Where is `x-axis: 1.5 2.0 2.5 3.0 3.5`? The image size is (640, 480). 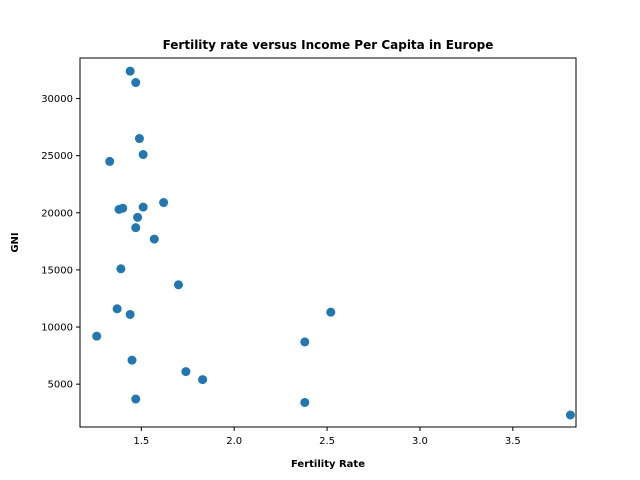 x-axis: 1.5 2.0 2.5 3.0 3.5 is located at coordinates (327, 437).